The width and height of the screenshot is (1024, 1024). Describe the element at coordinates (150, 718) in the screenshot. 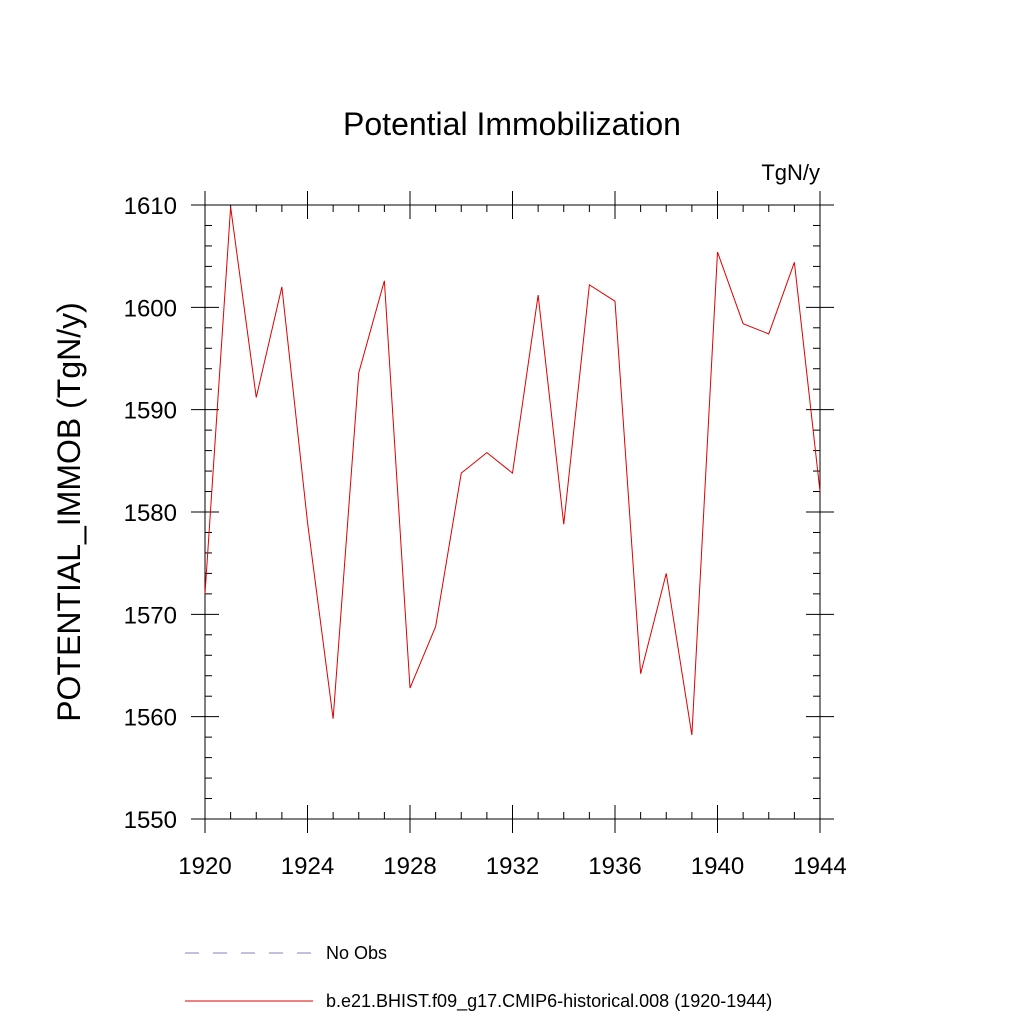

I see `y-tick-label: 1560` at that location.